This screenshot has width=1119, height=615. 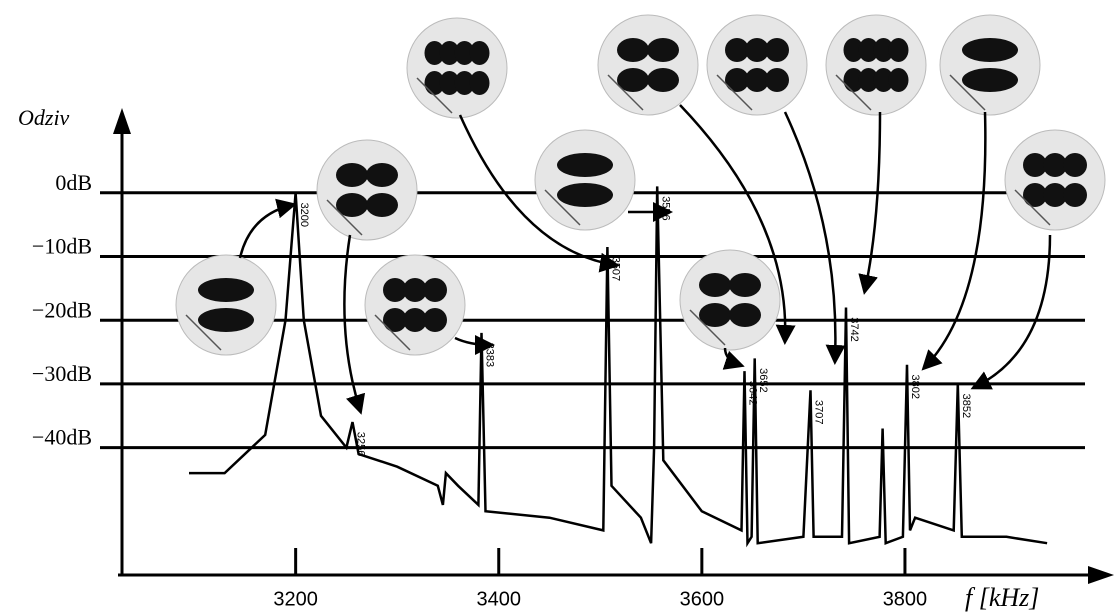 I want to click on y-tick-label: −40dB, so click(x=62, y=437).